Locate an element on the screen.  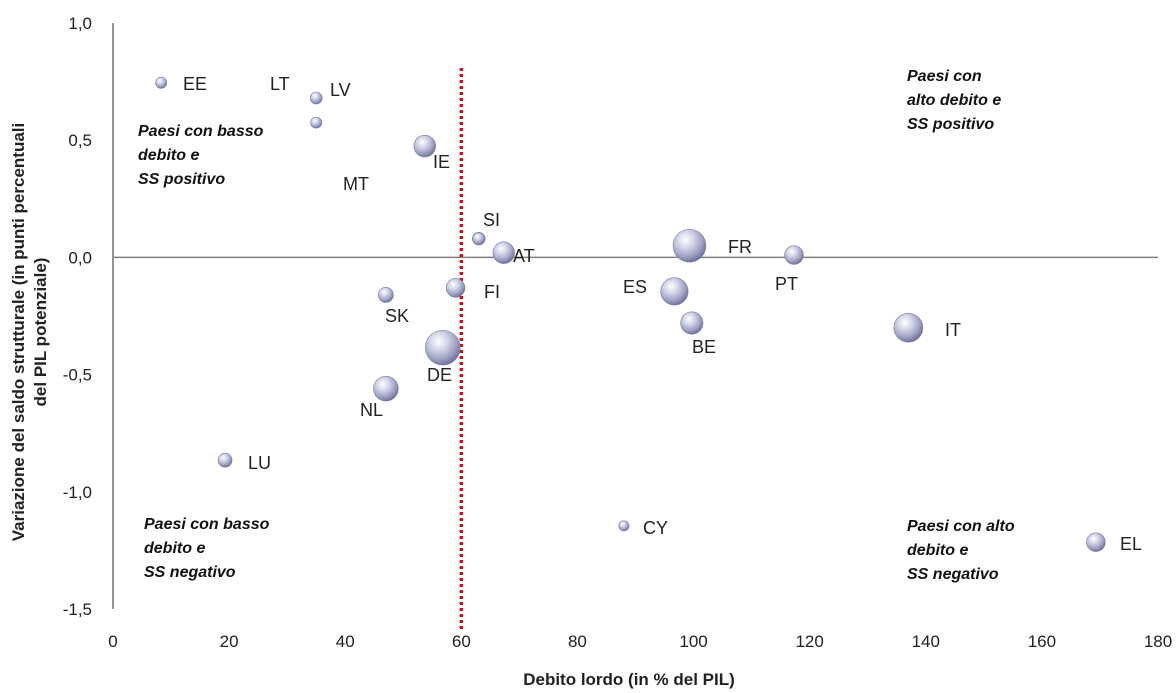
y-tick-label: -0,5 is located at coordinates (77, 375).